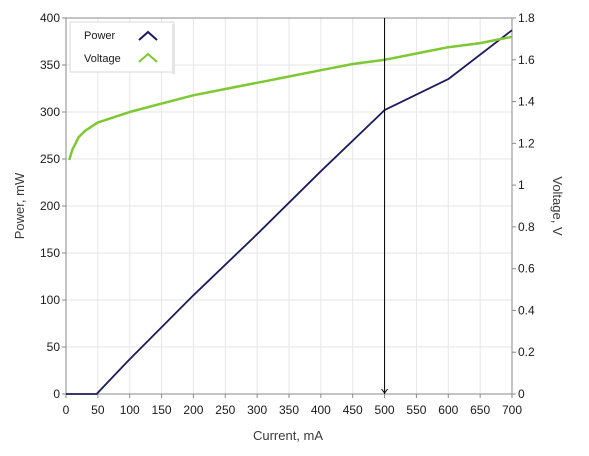  Describe the element at coordinates (512, 410) in the screenshot. I see `x-tick-label: 700` at that location.